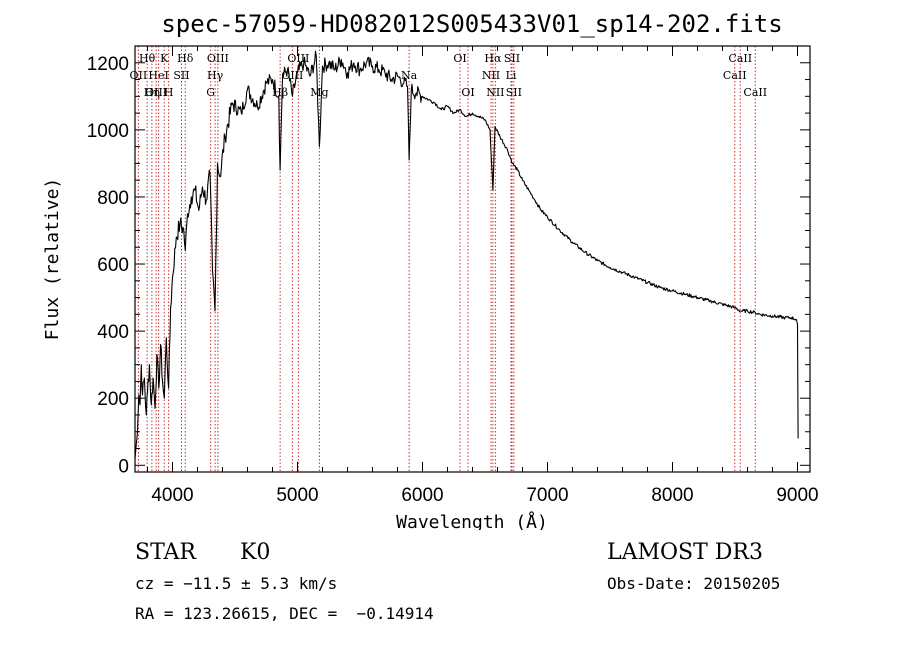  I want to click on y-tick-label: 0, so click(123, 466).